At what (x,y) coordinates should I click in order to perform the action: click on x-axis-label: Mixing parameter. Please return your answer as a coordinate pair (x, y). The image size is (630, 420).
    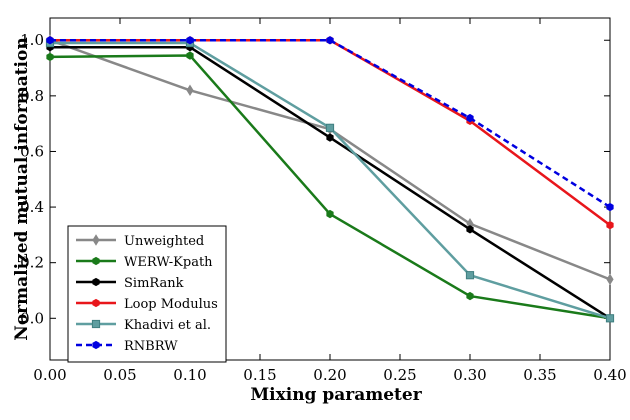
    Looking at the image, I should click on (336, 395).